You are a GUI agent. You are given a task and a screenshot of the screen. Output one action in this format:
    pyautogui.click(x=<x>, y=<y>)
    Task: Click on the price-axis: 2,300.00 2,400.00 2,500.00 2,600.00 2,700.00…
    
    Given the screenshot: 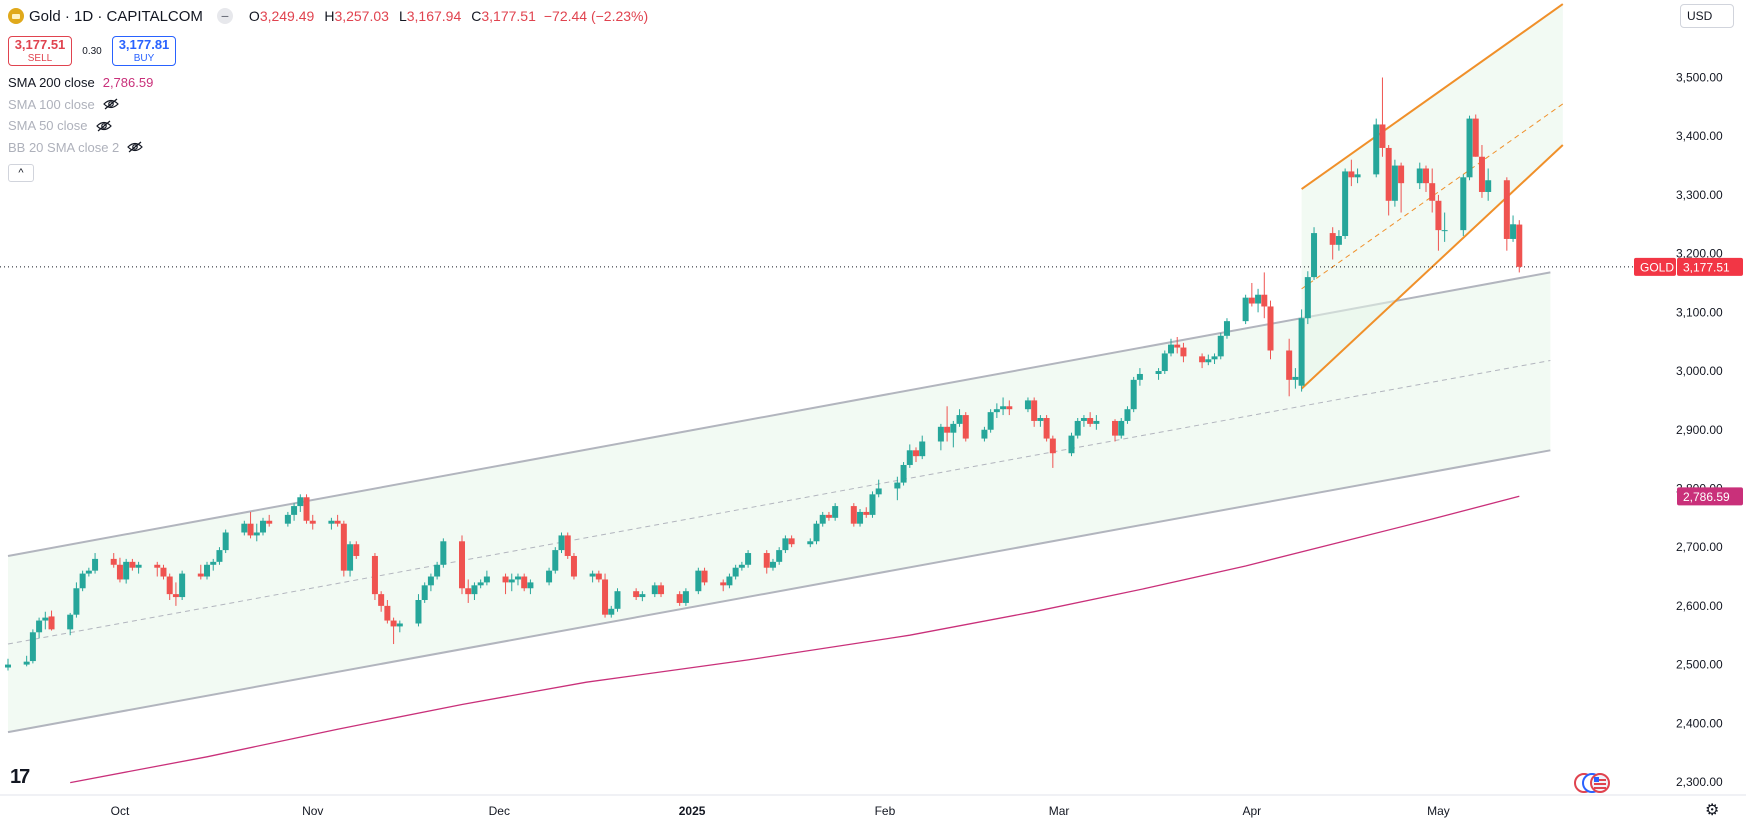 What is the action you would take?
    pyautogui.click(x=1688, y=430)
    